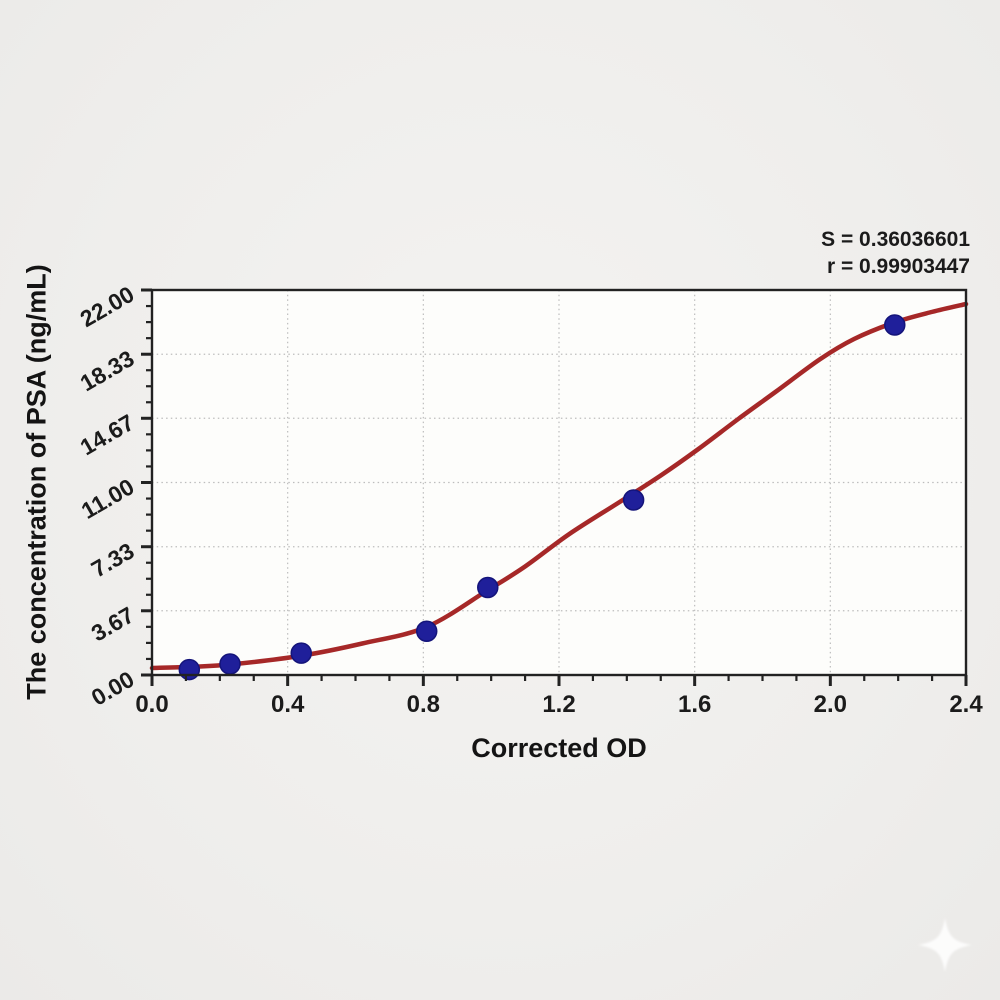  What do you see at coordinates (288, 704) in the screenshot?
I see `x-tick-label: 0.4` at bounding box center [288, 704].